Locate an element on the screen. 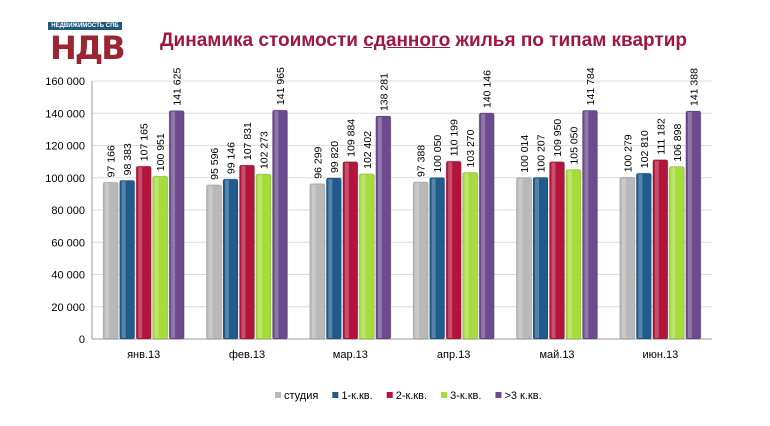 This screenshot has width=770, height=426. title-part-1: Динамика стоимости is located at coordinates (262, 40).